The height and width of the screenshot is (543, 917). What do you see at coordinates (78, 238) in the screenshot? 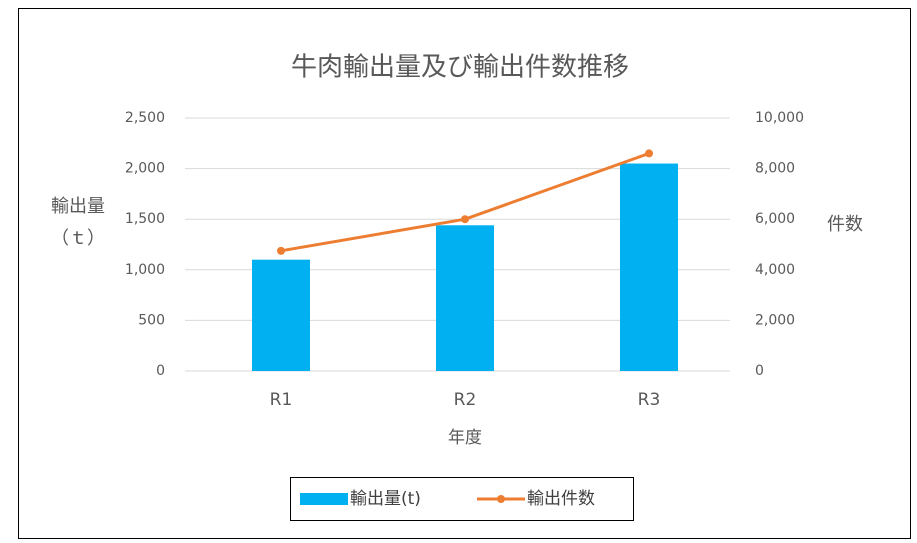
I see `y-axis-label: （ｔ）` at bounding box center [78, 238].